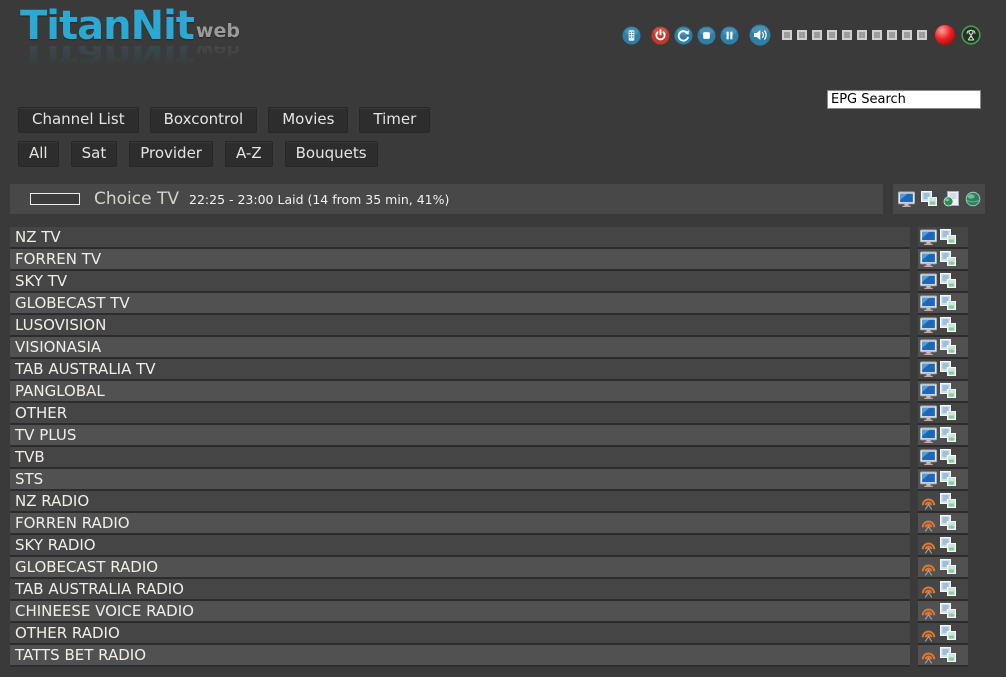 This screenshot has width=1006, height=677. Describe the element at coordinates (971, 35) in the screenshot. I see `antenna-icon` at that location.